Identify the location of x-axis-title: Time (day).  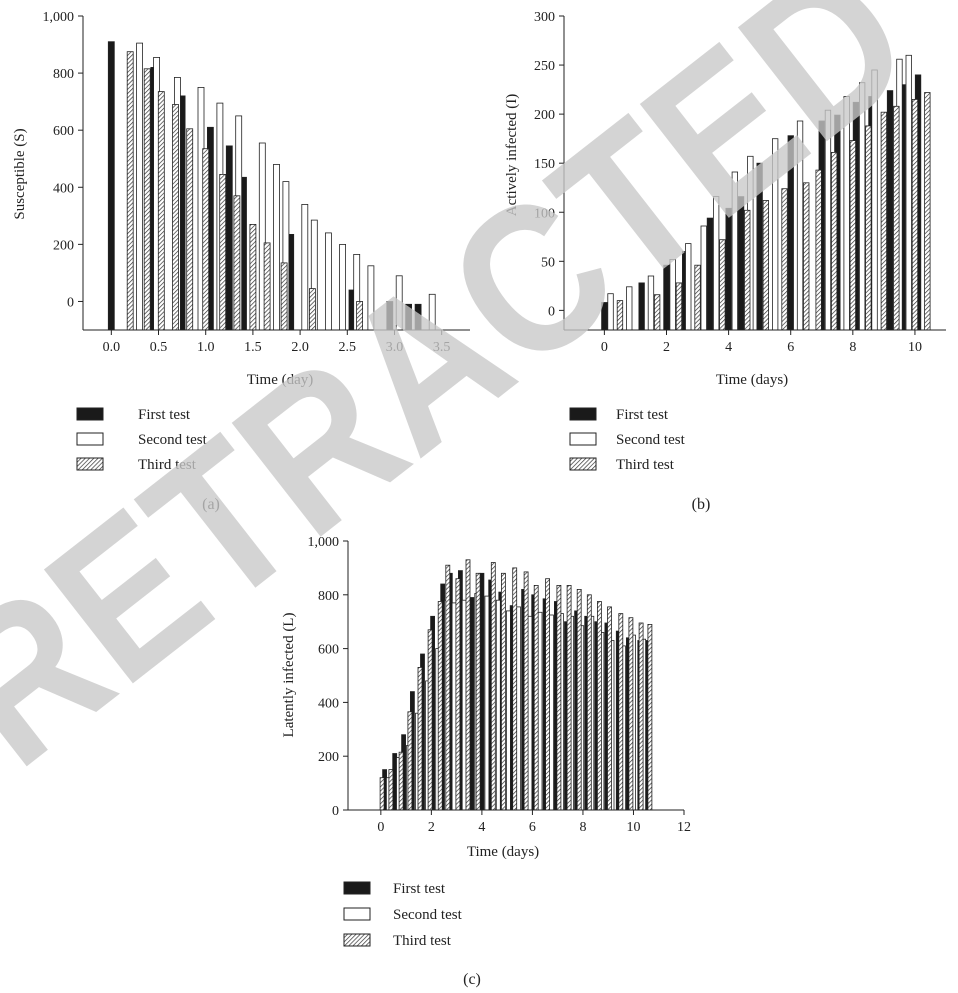
(280, 380).